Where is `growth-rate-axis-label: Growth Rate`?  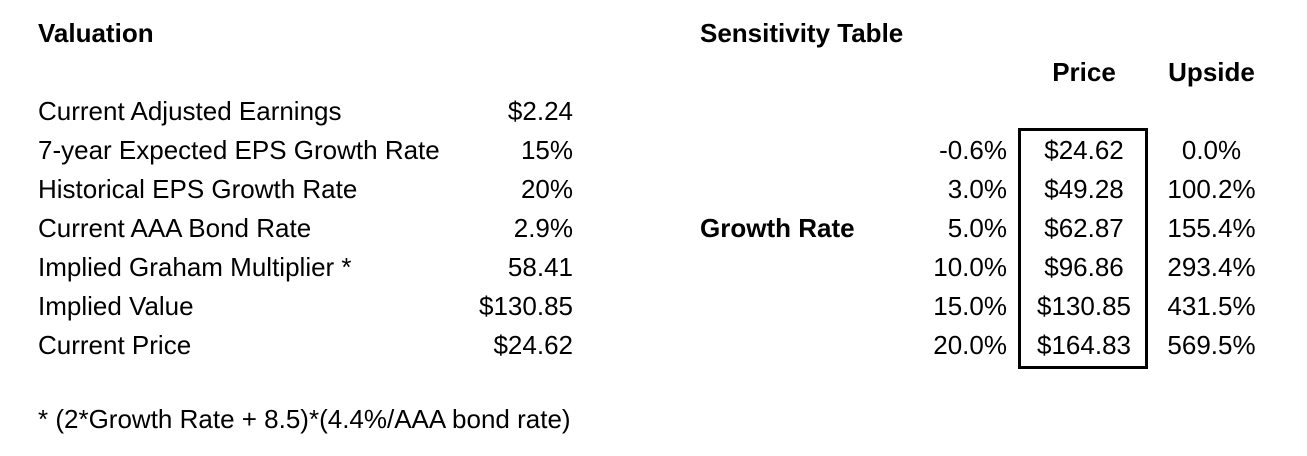
growth-rate-axis-label: Growth Rate is located at coordinates (777, 228).